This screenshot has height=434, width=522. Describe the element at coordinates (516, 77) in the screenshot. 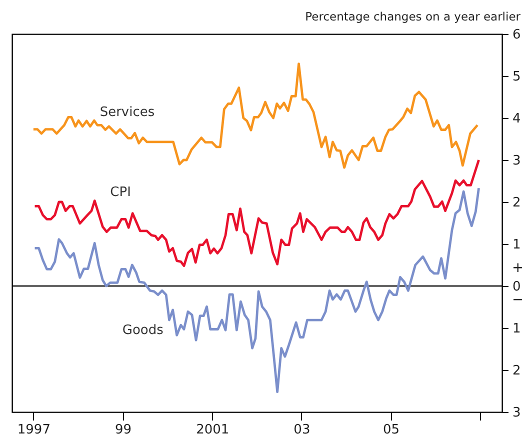

I see `y-tick-label: 5` at that location.